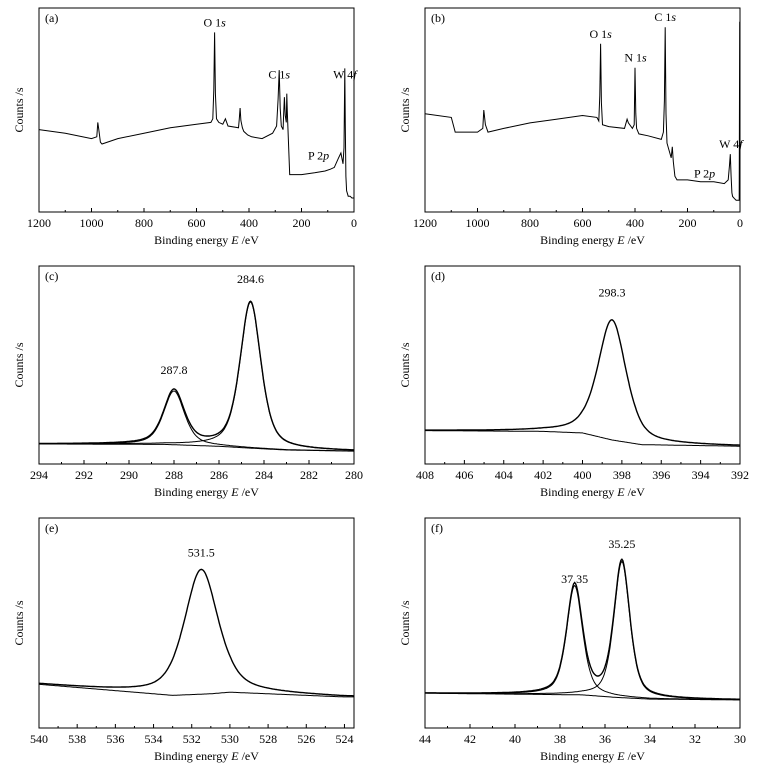 Image resolution: width=766 pixels, height=772 pixels. Describe the element at coordinates (309, 475) in the screenshot. I see `x-tick-label: 282` at that location.